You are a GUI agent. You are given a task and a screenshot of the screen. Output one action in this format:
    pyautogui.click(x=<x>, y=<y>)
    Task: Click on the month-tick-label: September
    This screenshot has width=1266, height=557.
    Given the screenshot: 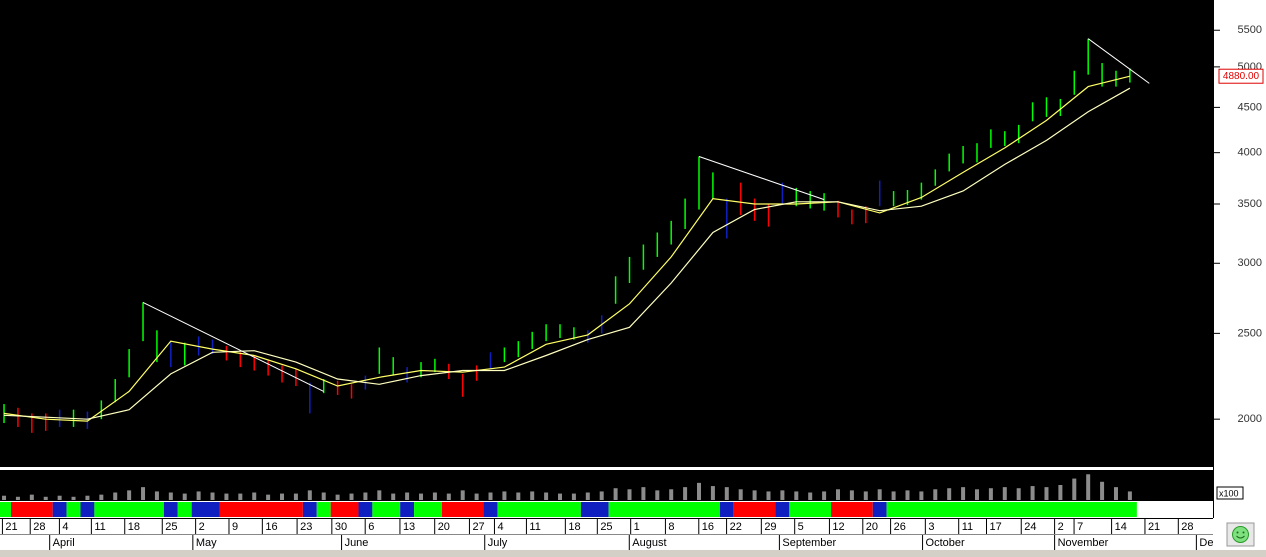 What is the action you would take?
    pyautogui.click(x=809, y=543)
    